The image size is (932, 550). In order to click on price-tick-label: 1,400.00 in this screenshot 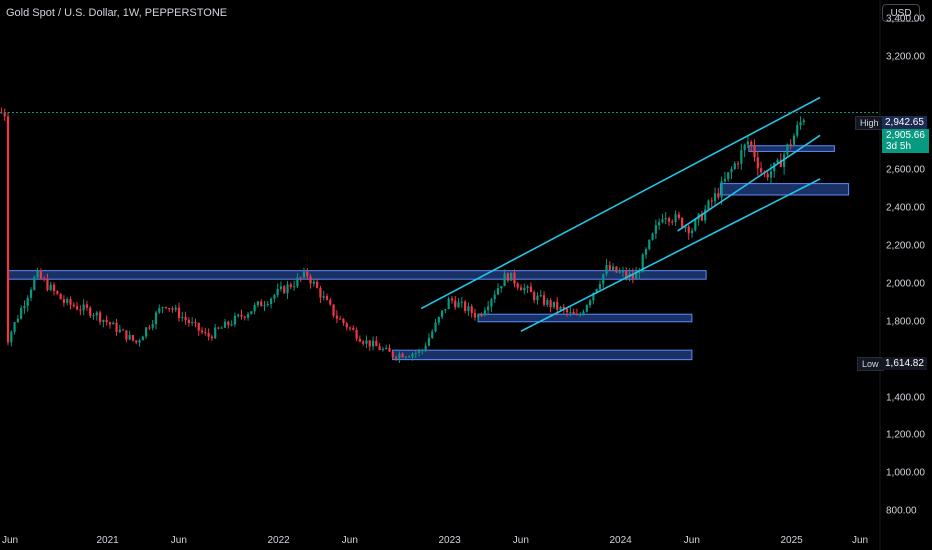, I will do `click(905, 397)`.